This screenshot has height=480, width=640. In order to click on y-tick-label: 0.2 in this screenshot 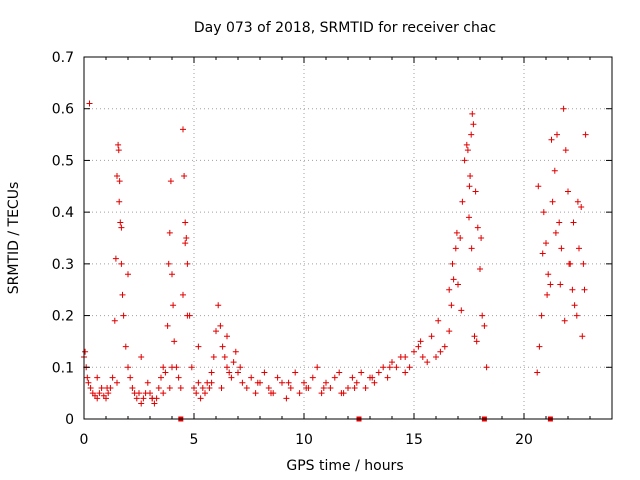, I will do `click(63, 317)`.